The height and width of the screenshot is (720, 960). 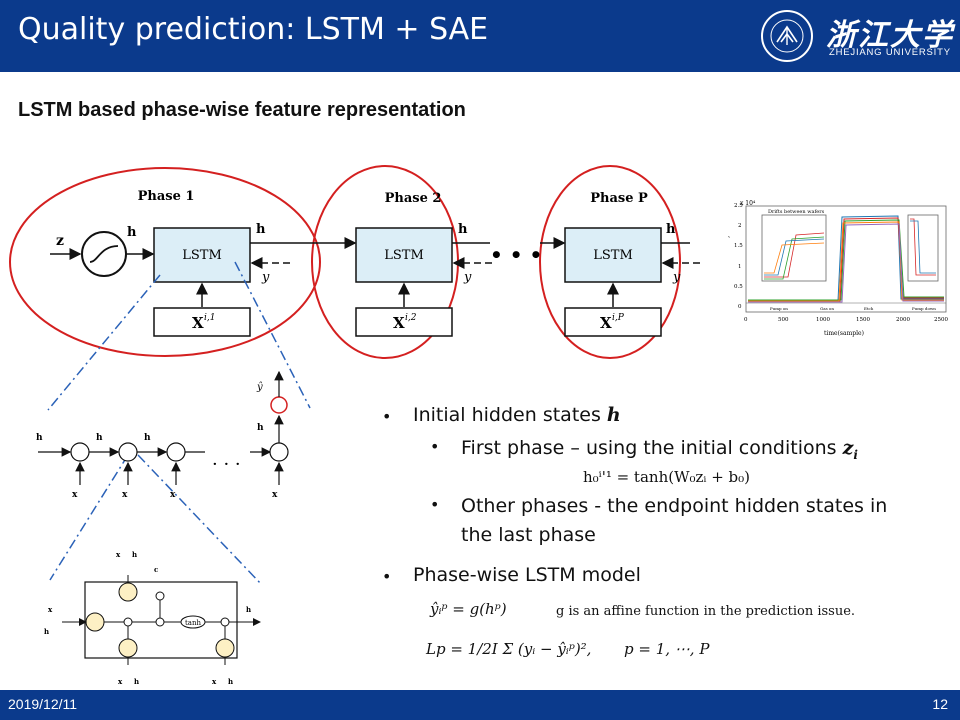 I want to click on x-sup-1: i,1, so click(x=209, y=318).